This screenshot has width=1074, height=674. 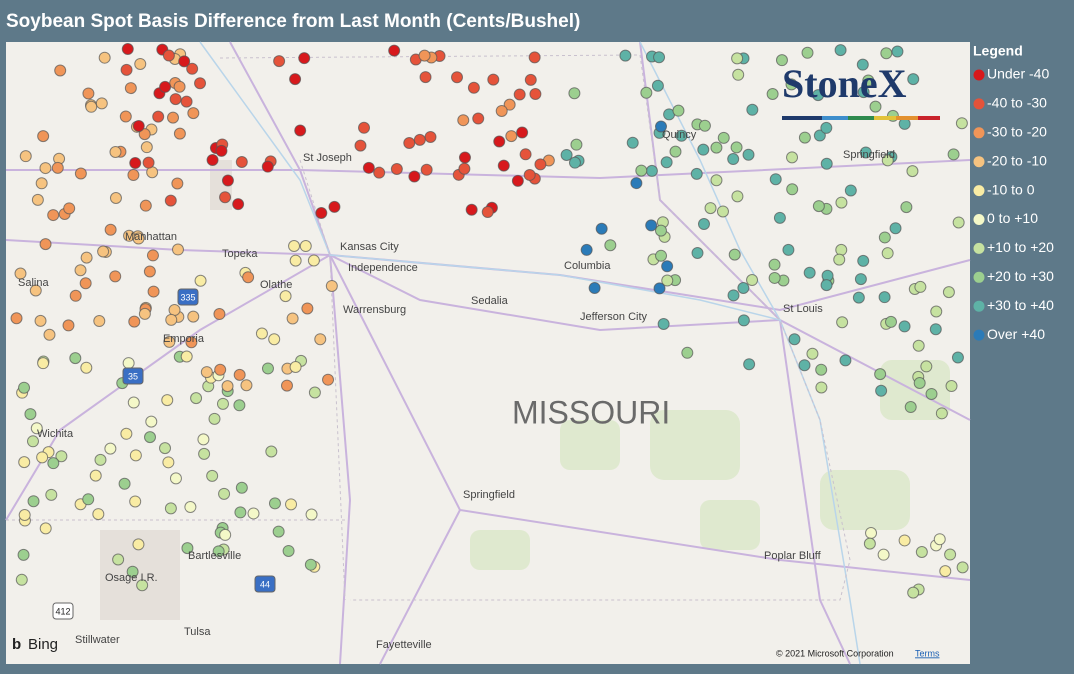 What do you see at coordinates (16, 644) in the screenshot?
I see `bing-icon: b` at bounding box center [16, 644].